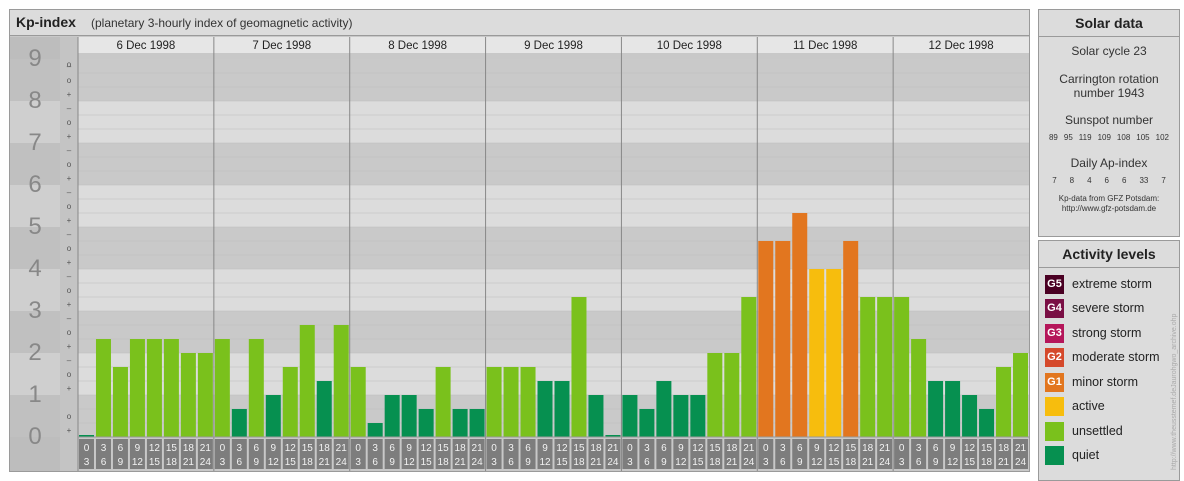 The height and width of the screenshot is (481, 1184). What do you see at coordinates (1068, 137) in the screenshot?
I see `sunspot-value: 95` at bounding box center [1068, 137].